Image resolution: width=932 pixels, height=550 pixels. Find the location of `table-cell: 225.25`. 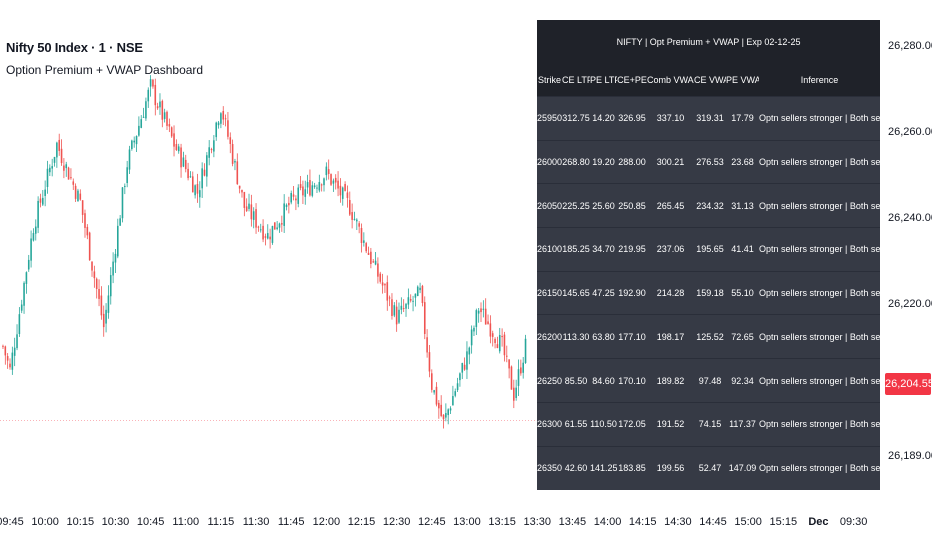

table-cell: 225.25 is located at coordinates (576, 205).